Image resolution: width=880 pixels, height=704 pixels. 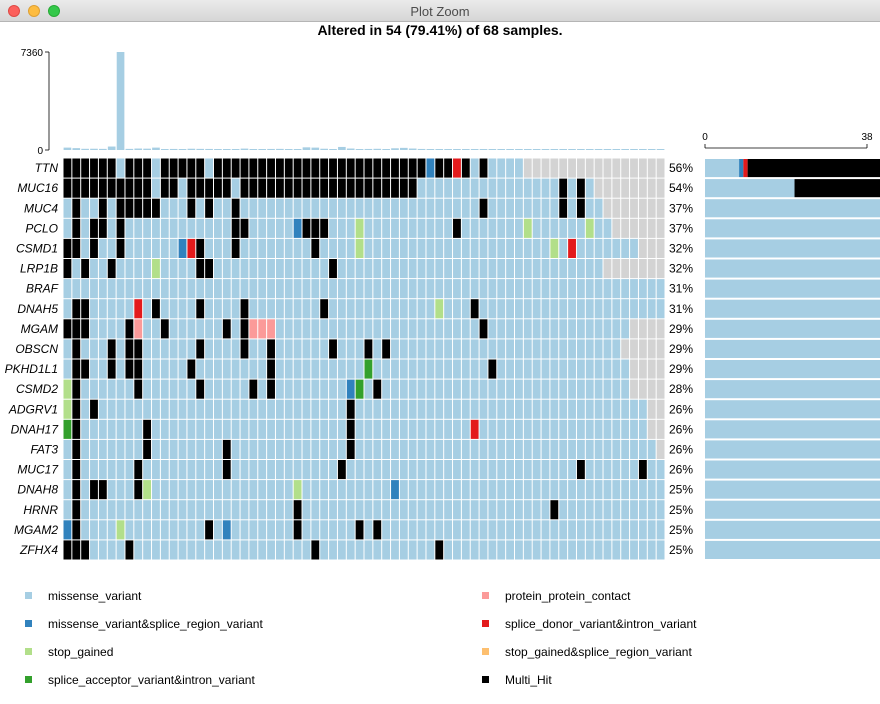 What do you see at coordinates (681, 449) in the screenshot?
I see `percent-label: 26%` at bounding box center [681, 449].